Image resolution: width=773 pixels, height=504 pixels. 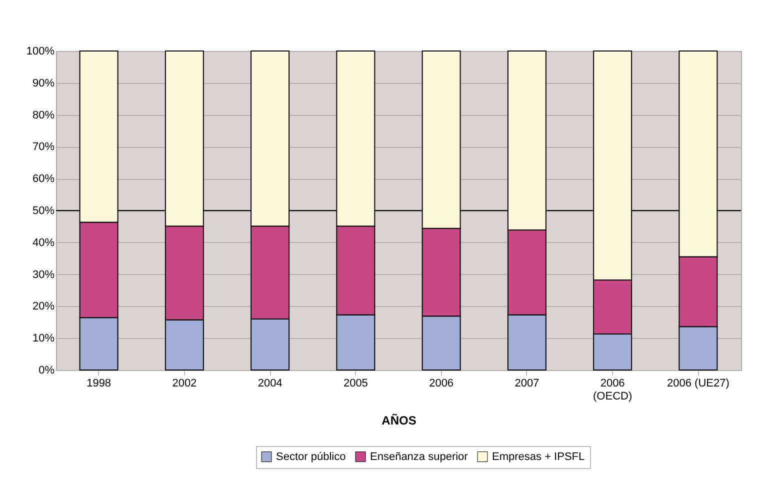 I want to click on x-tick-label: 1998, so click(x=99, y=384).